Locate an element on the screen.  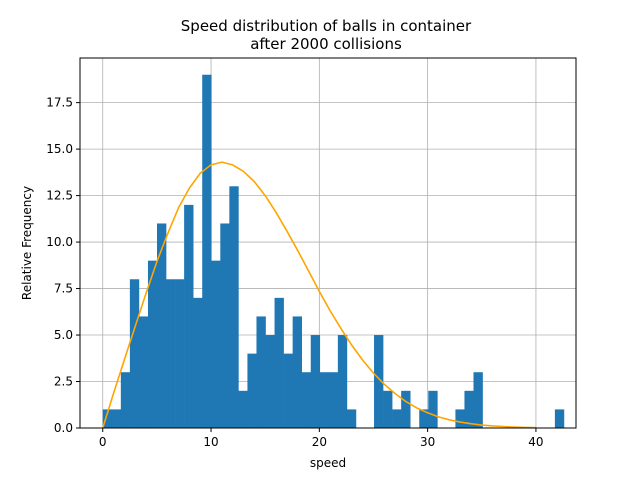
x-ticks: 0 10 20 30 40 is located at coordinates (321, 438).